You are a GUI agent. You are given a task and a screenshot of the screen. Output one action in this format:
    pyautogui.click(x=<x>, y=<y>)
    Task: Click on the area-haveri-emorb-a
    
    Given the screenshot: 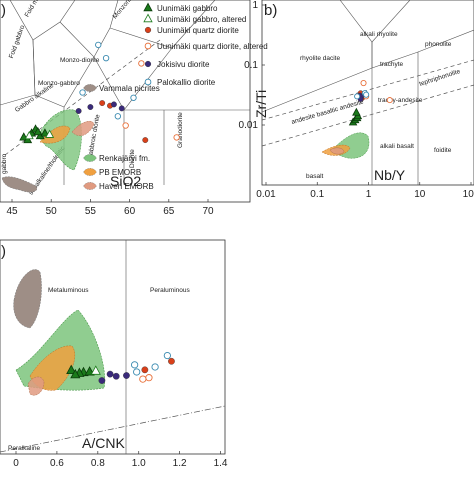 What is the action you would take?
    pyautogui.click(x=83, y=128)
    